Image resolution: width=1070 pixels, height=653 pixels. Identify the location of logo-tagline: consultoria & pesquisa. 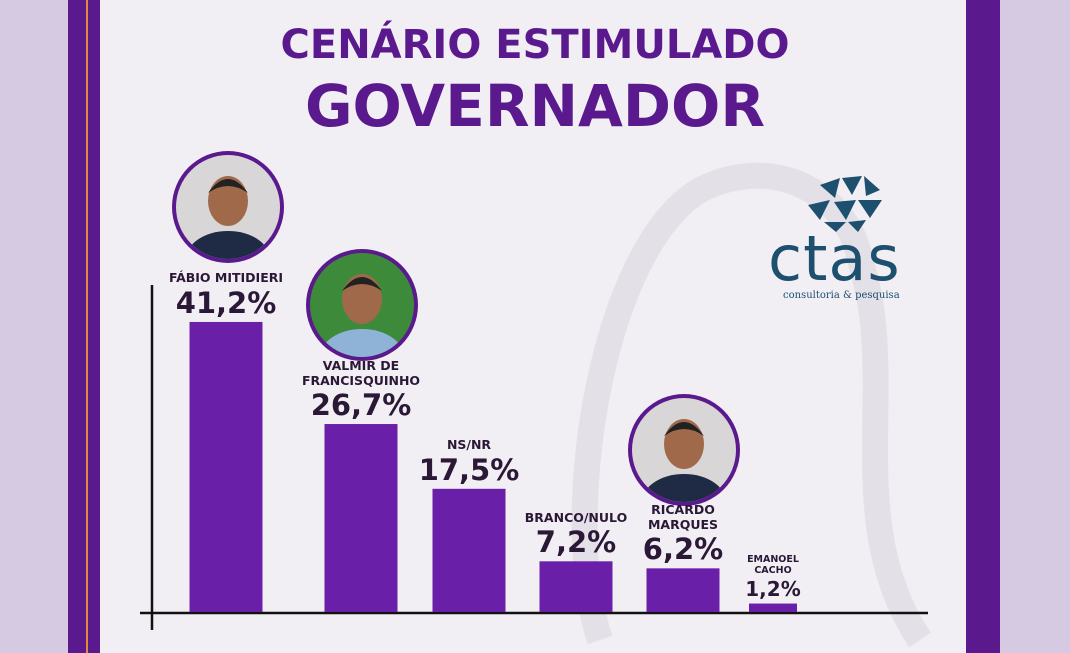
(841, 295).